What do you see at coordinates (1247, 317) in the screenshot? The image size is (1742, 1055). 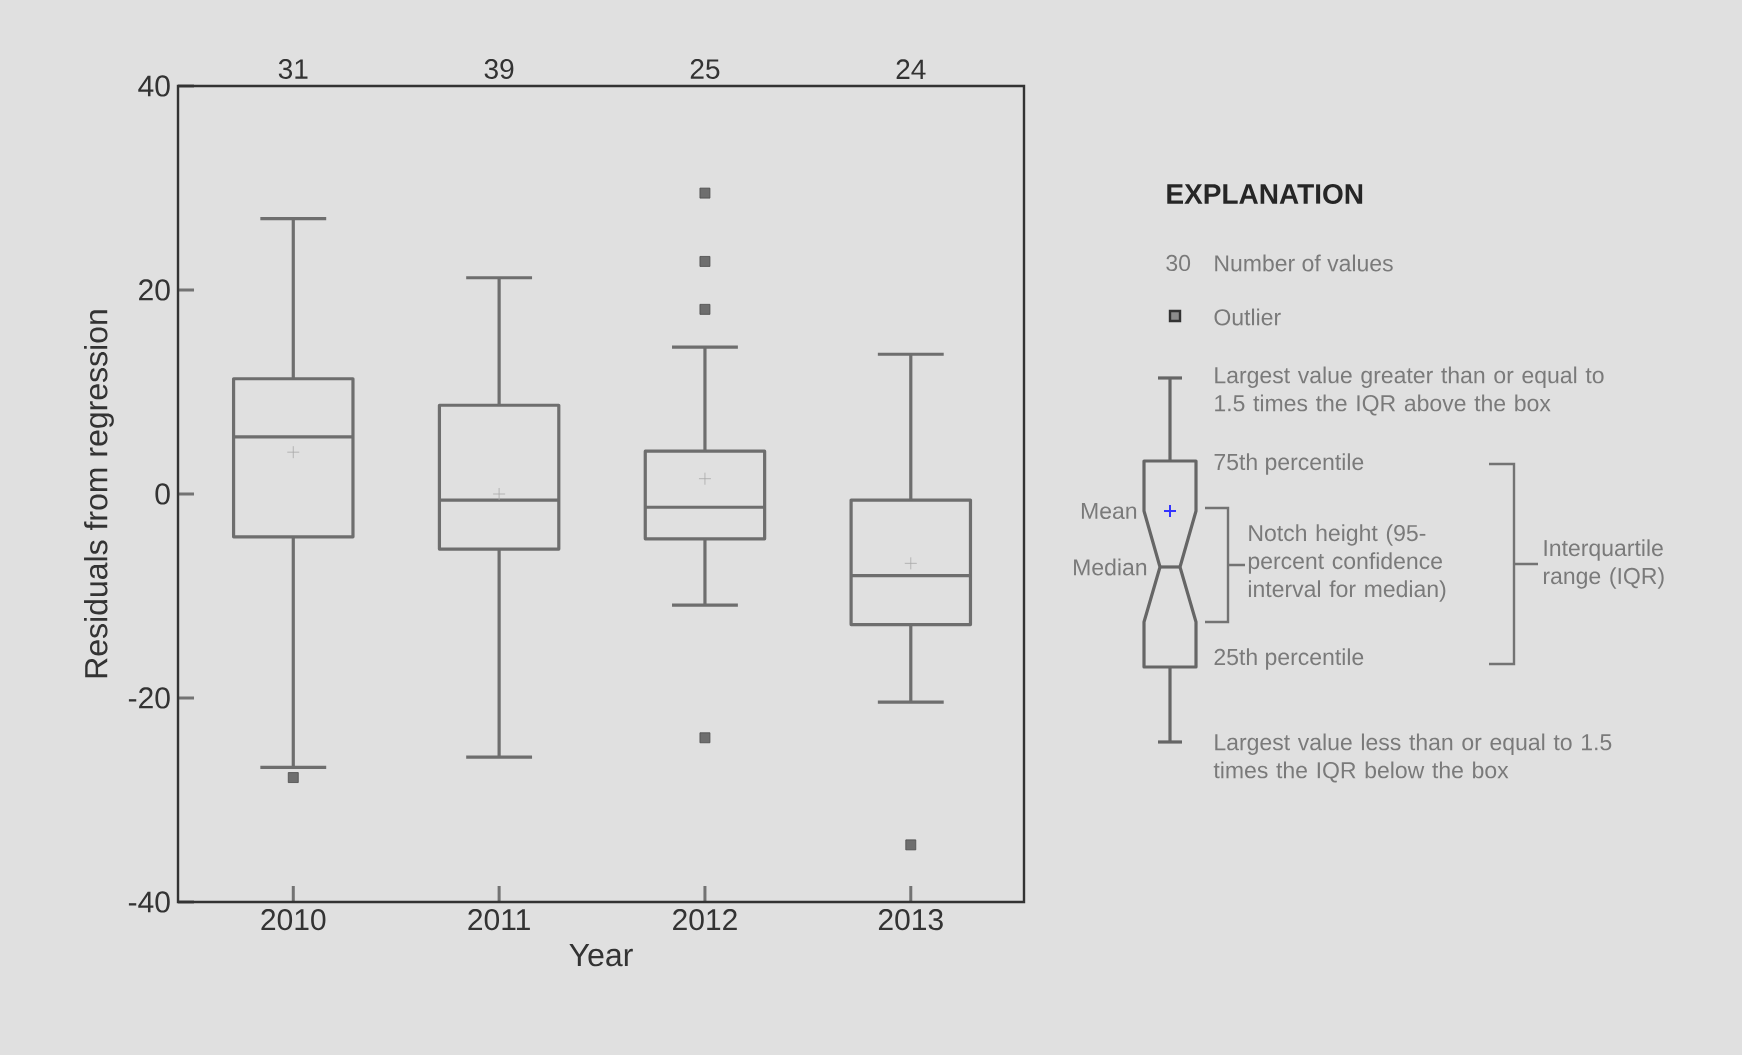 I see `text: Outlier` at bounding box center [1247, 317].